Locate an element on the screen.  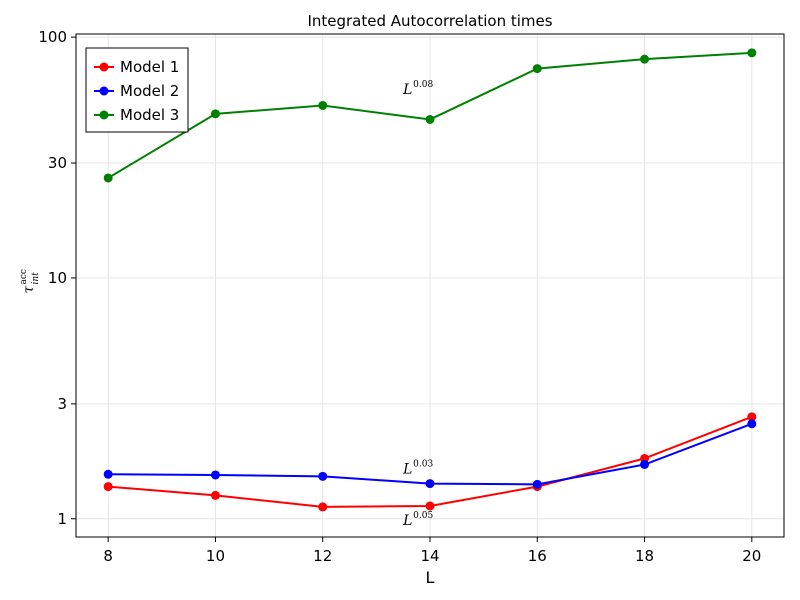
annotation: L 0.03 is located at coordinates (417, 468).